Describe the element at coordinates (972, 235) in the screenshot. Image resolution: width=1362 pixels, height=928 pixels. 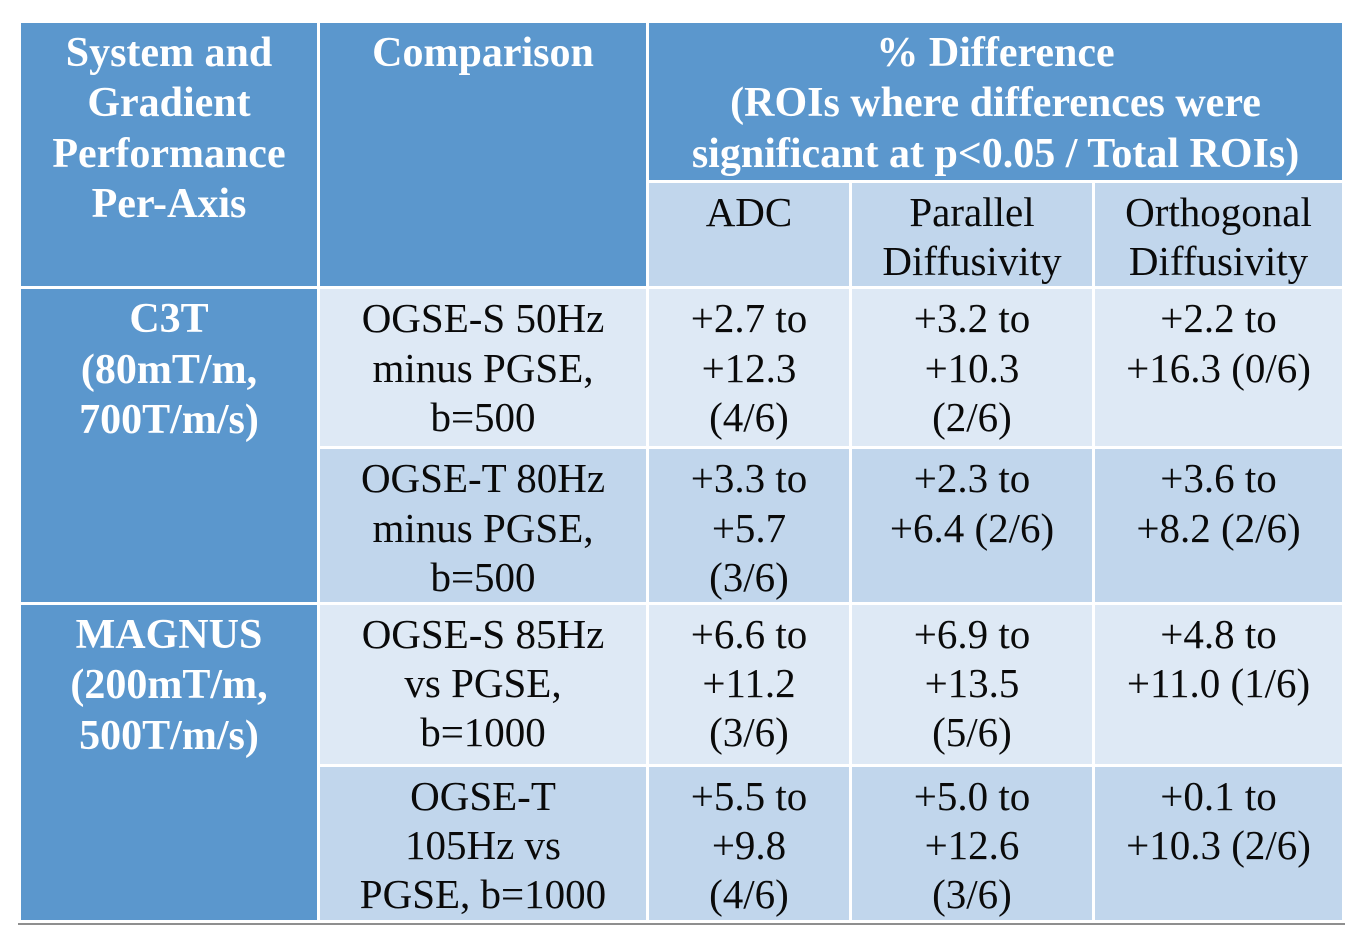
I see `subheader-parallel-diffusivity: Parallel Diffusivity` at that location.